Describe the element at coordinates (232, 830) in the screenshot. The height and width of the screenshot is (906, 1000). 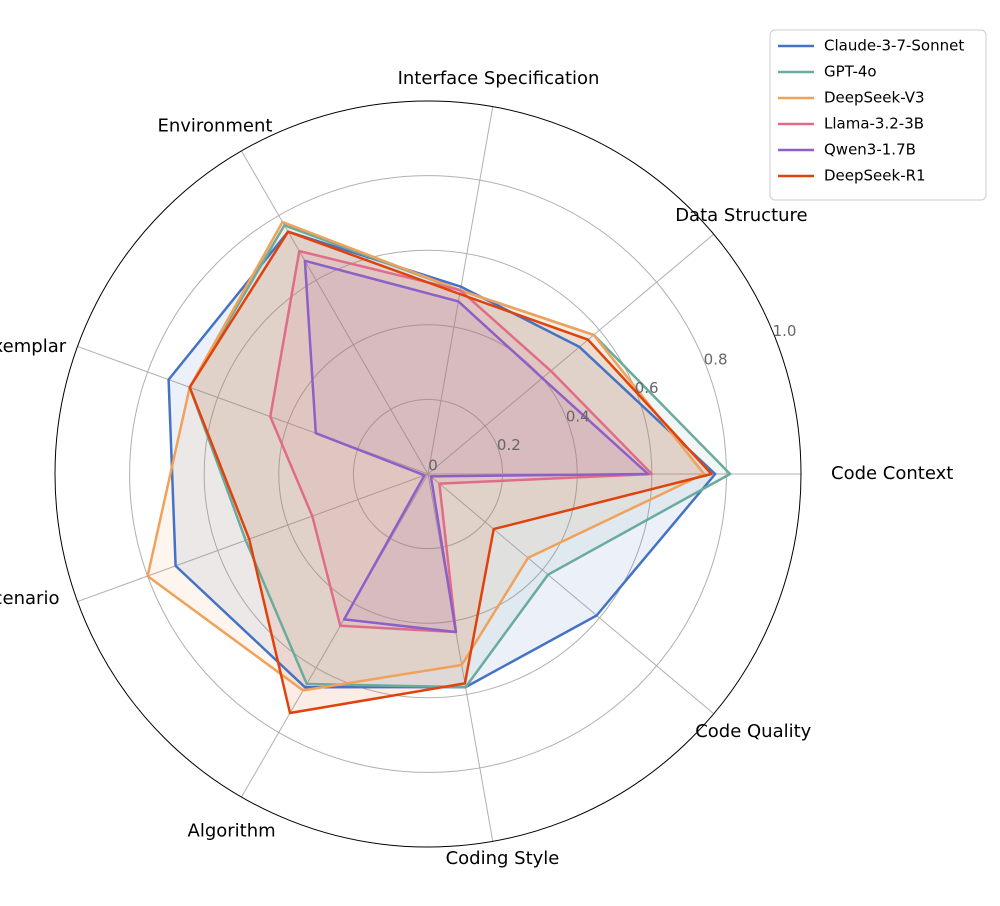
I see `axis-label: Algorithm` at that location.